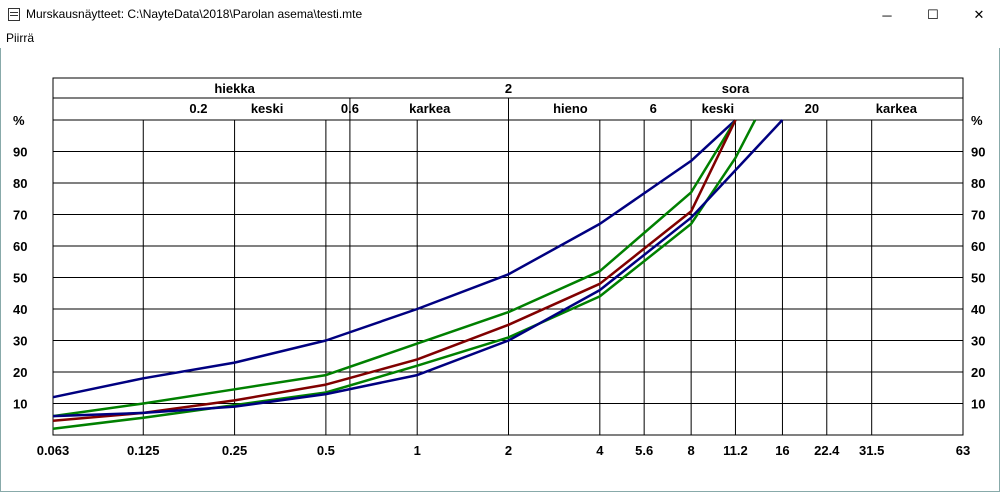 The height and width of the screenshot is (496, 1000). I want to click on y-tick-label-left: 50, so click(20, 278).